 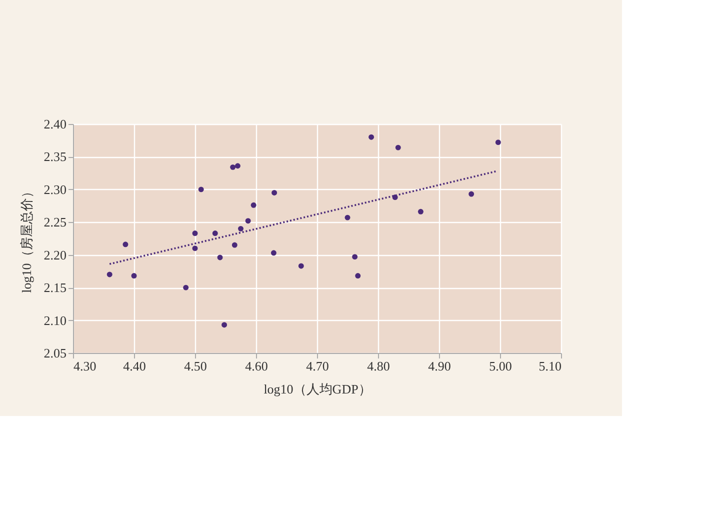 I want to click on y-tick-label: 2.15, so click(x=55, y=288).